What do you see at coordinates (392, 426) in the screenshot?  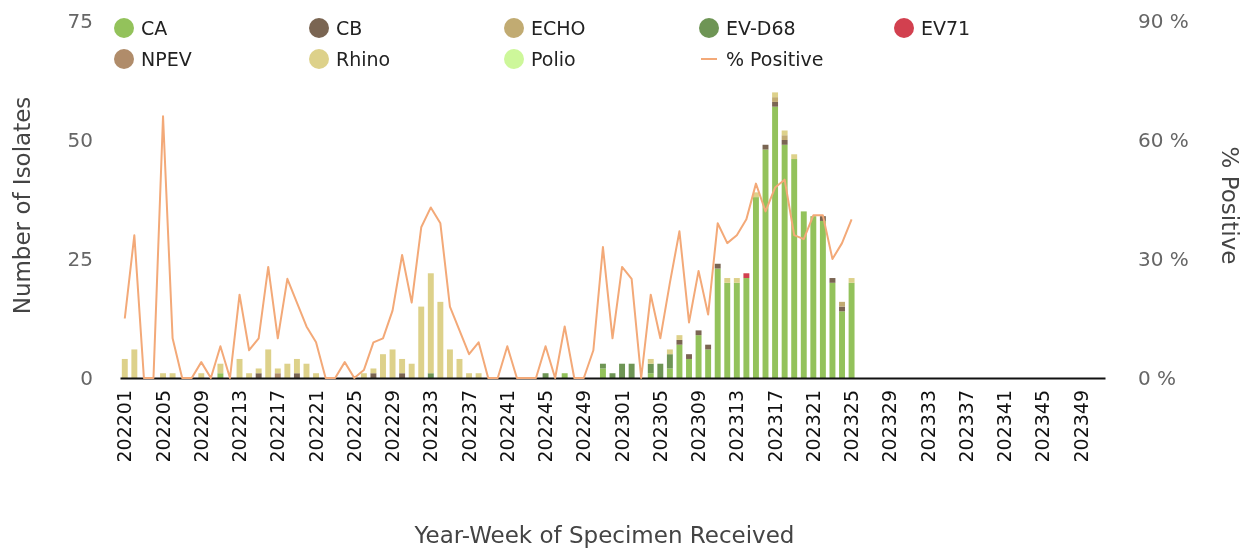 I see `x-tick-label: 202229` at bounding box center [392, 426].